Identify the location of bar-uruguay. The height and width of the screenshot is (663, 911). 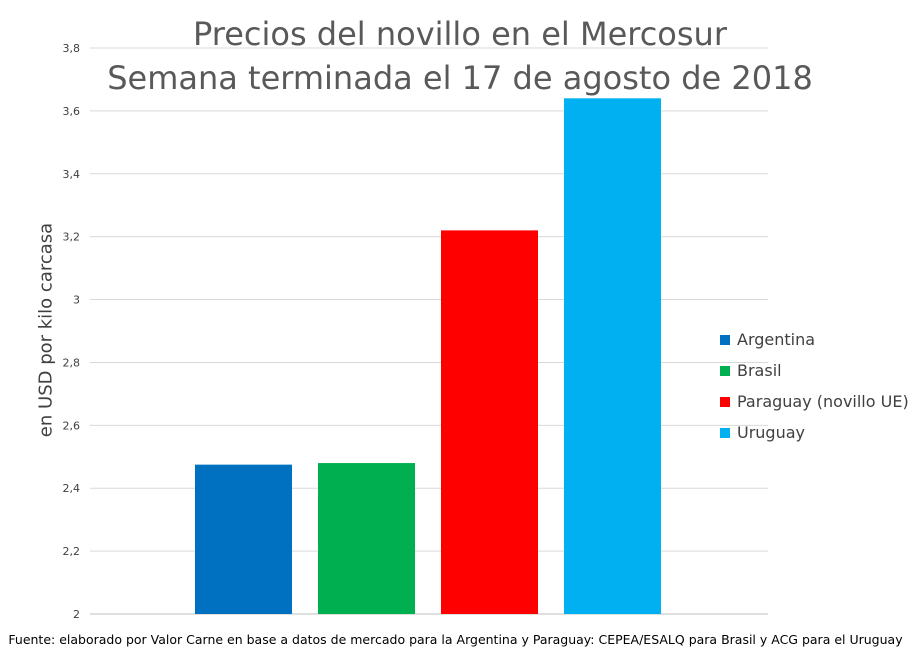
(612, 356).